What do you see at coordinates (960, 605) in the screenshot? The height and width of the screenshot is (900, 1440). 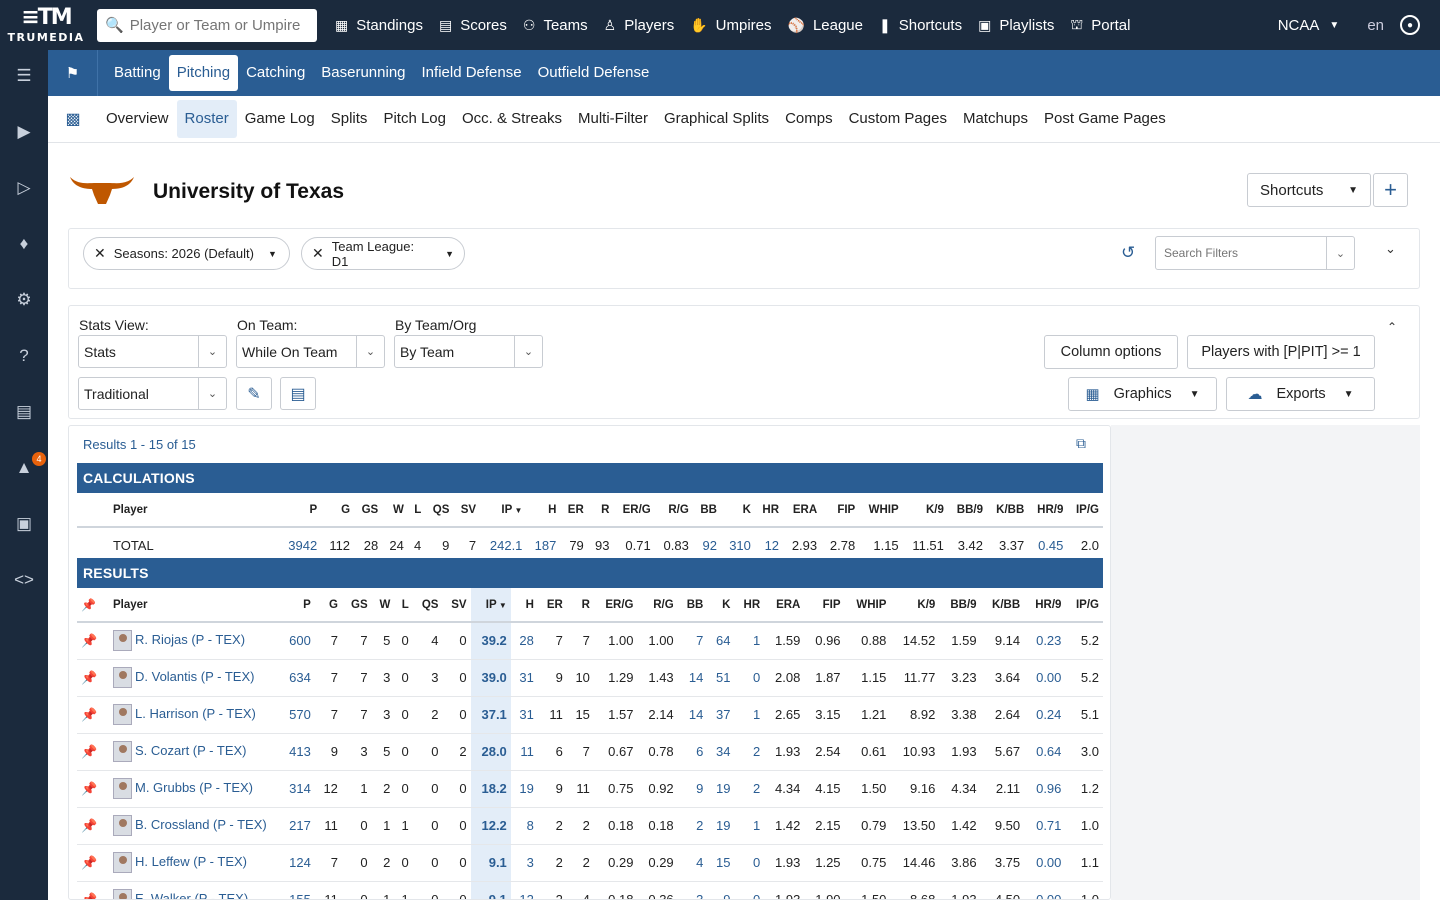 I see `column-header-bb-9: BB/9` at bounding box center [960, 605].